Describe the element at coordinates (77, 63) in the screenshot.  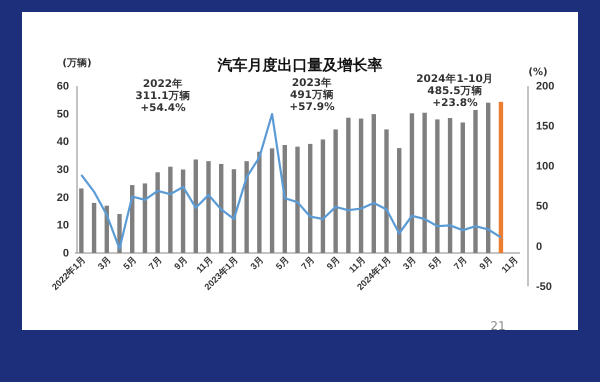
I see `y-axis-title: (万辆)` at that location.